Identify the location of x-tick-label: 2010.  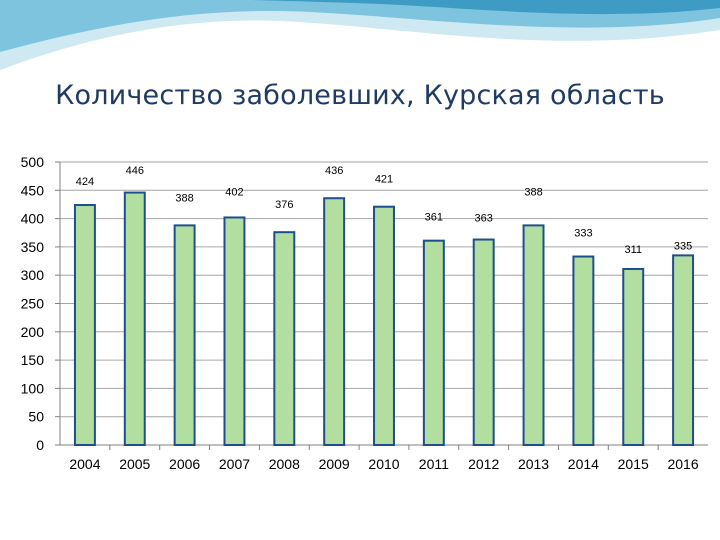
(383, 464).